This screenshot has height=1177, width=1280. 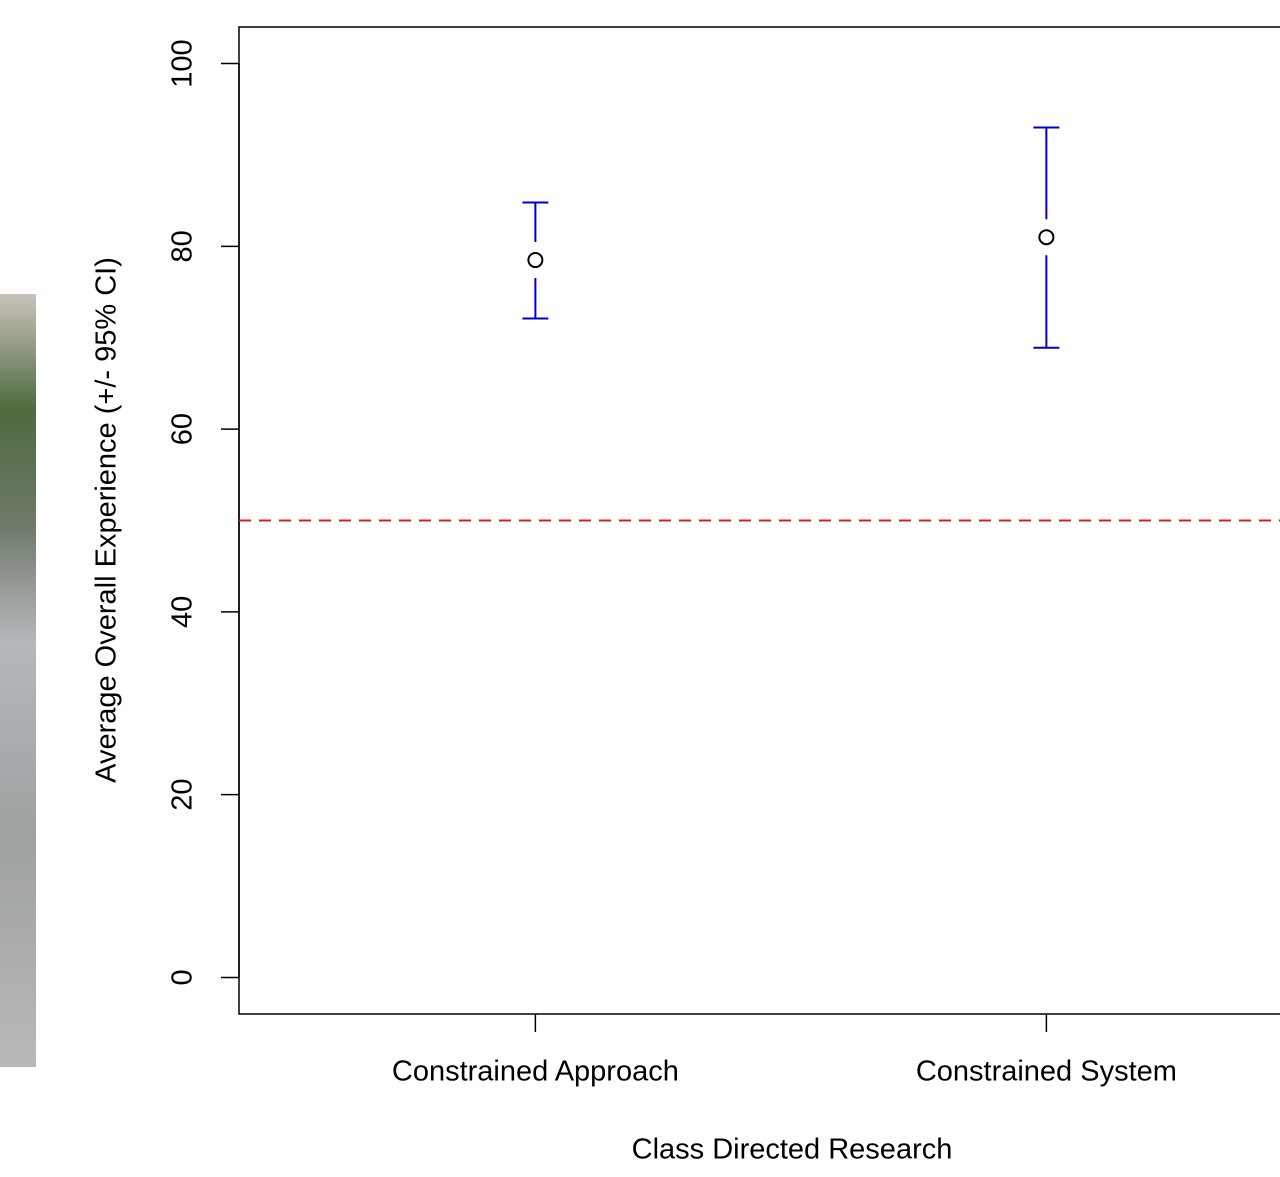 I want to click on y-tick-label: 0, so click(x=183, y=977).